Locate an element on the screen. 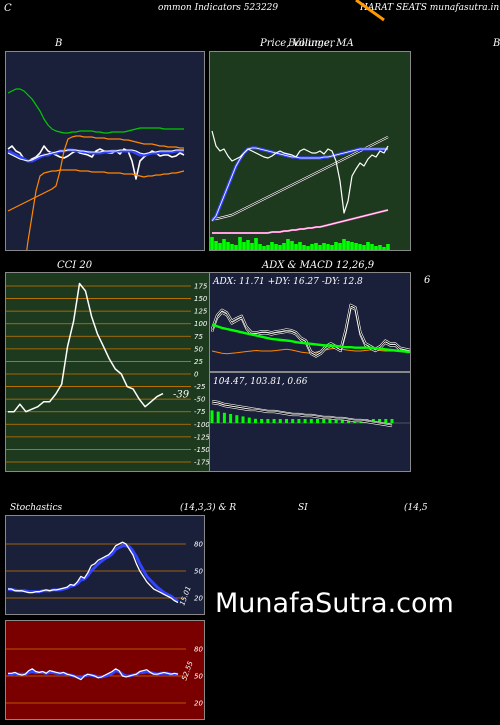 The width and height of the screenshot is (500, 725). adx-macd-right-title: 6 is located at coordinates (427, 280).